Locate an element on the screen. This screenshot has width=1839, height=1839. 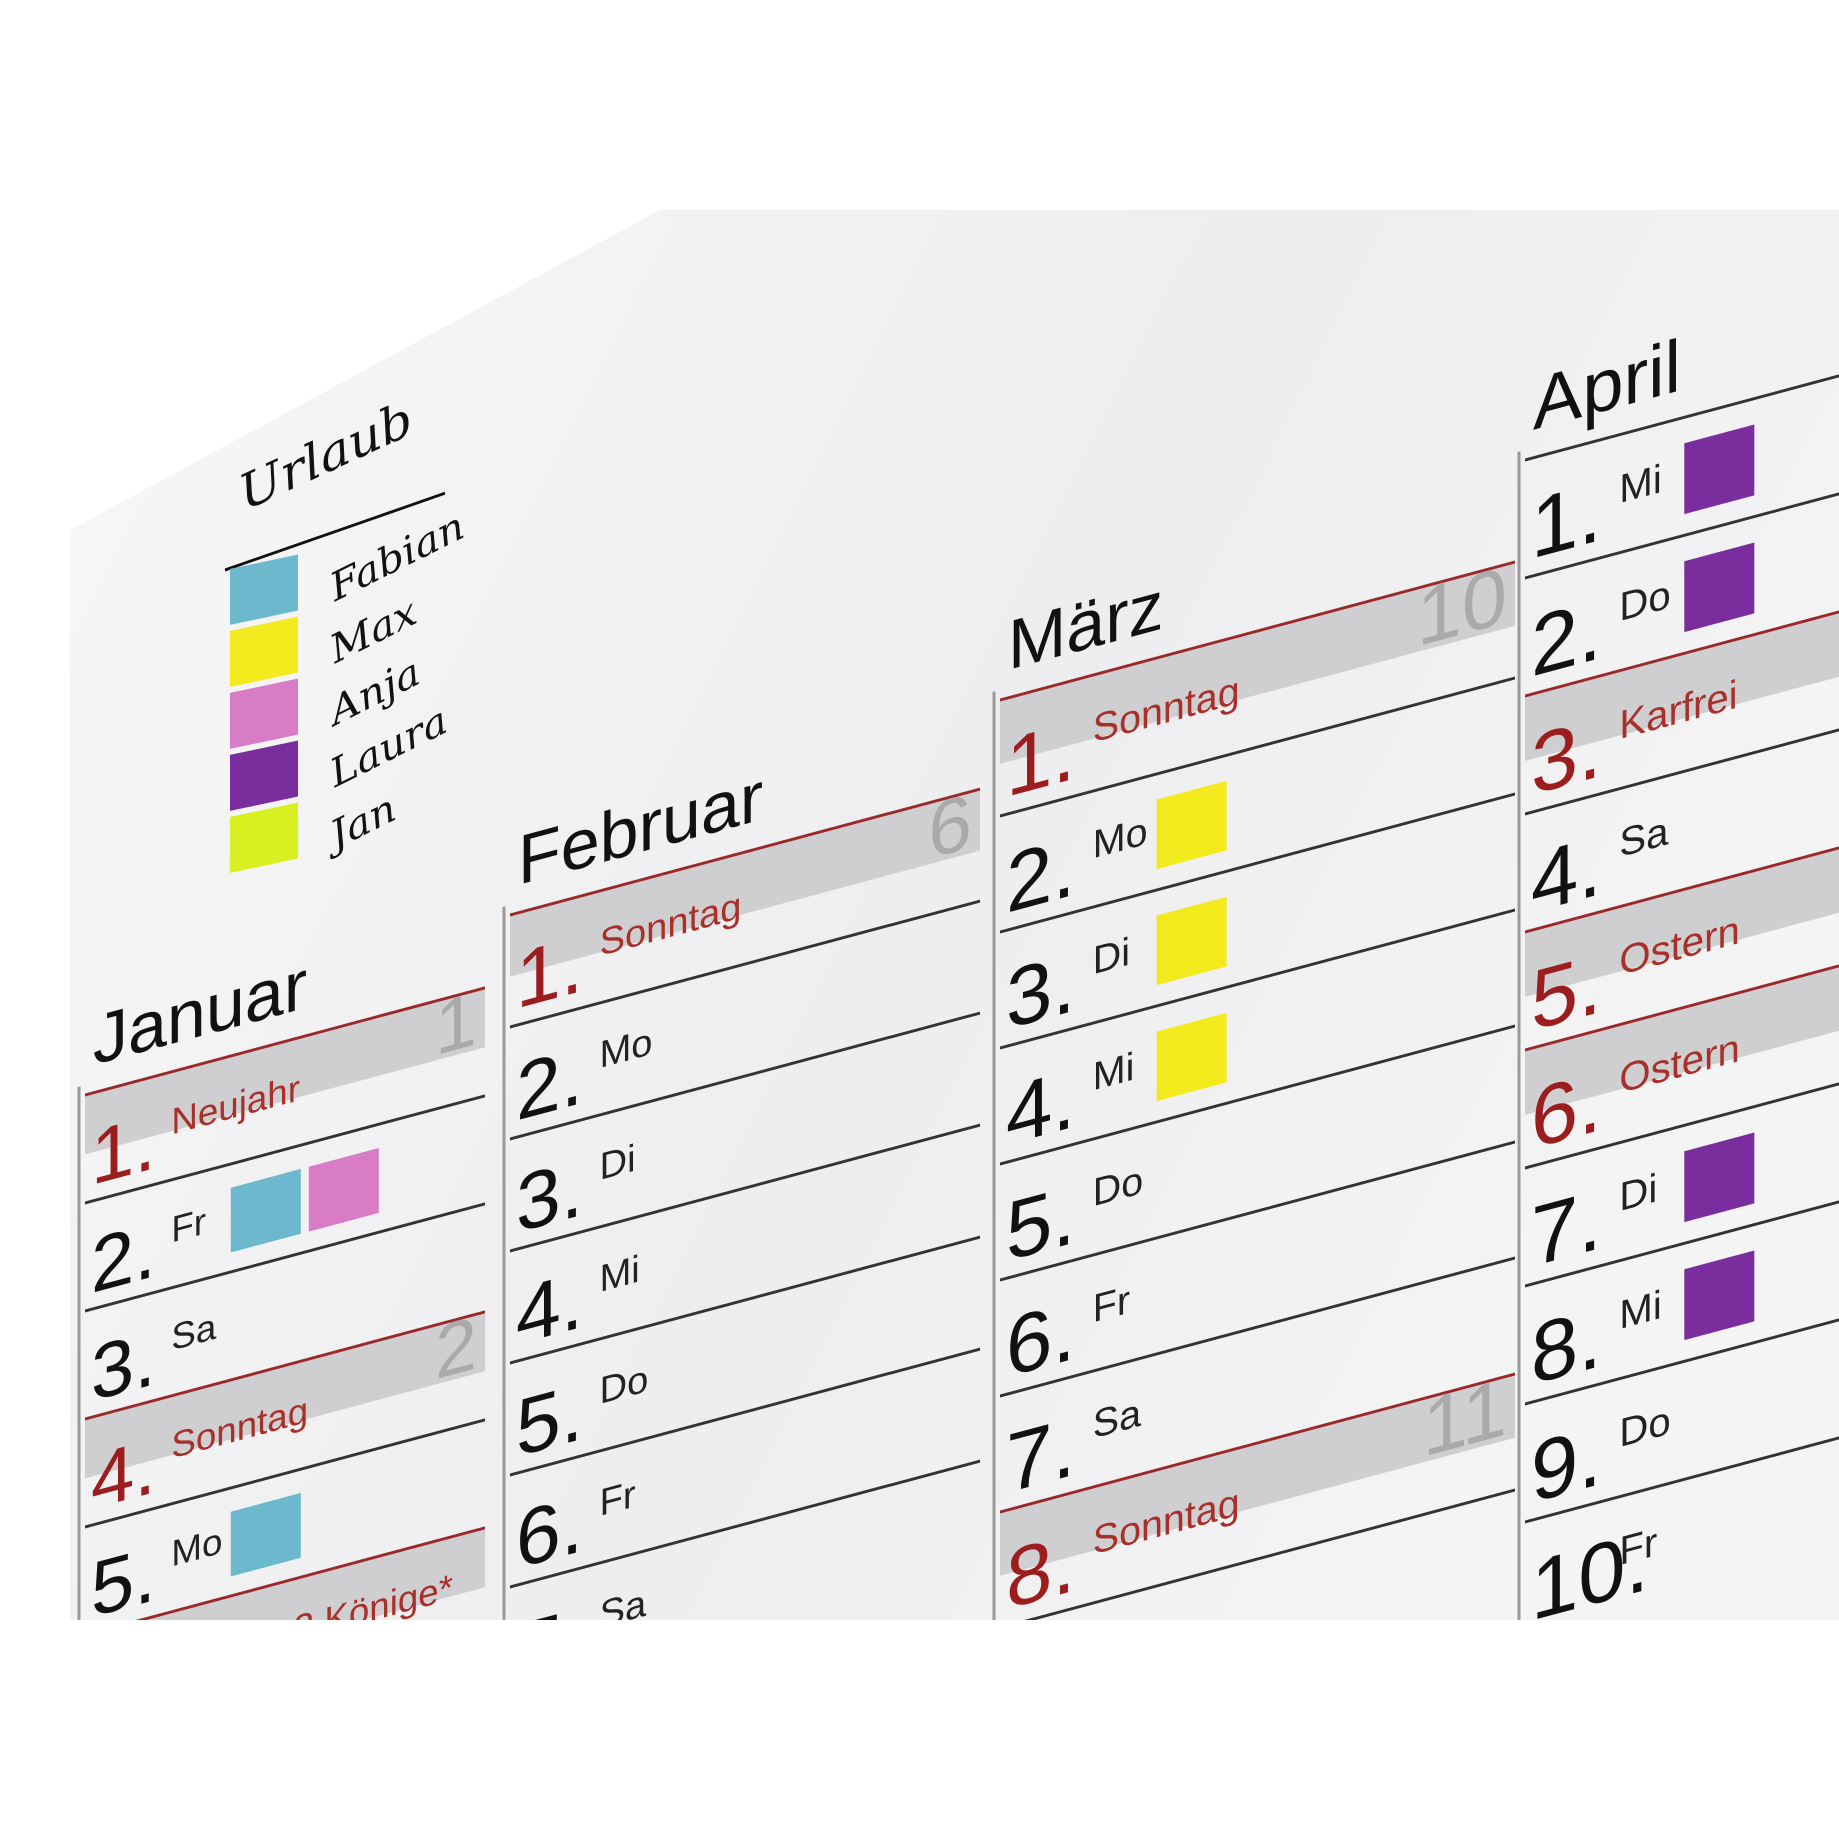
week-number: 6 is located at coordinates (950, 825).